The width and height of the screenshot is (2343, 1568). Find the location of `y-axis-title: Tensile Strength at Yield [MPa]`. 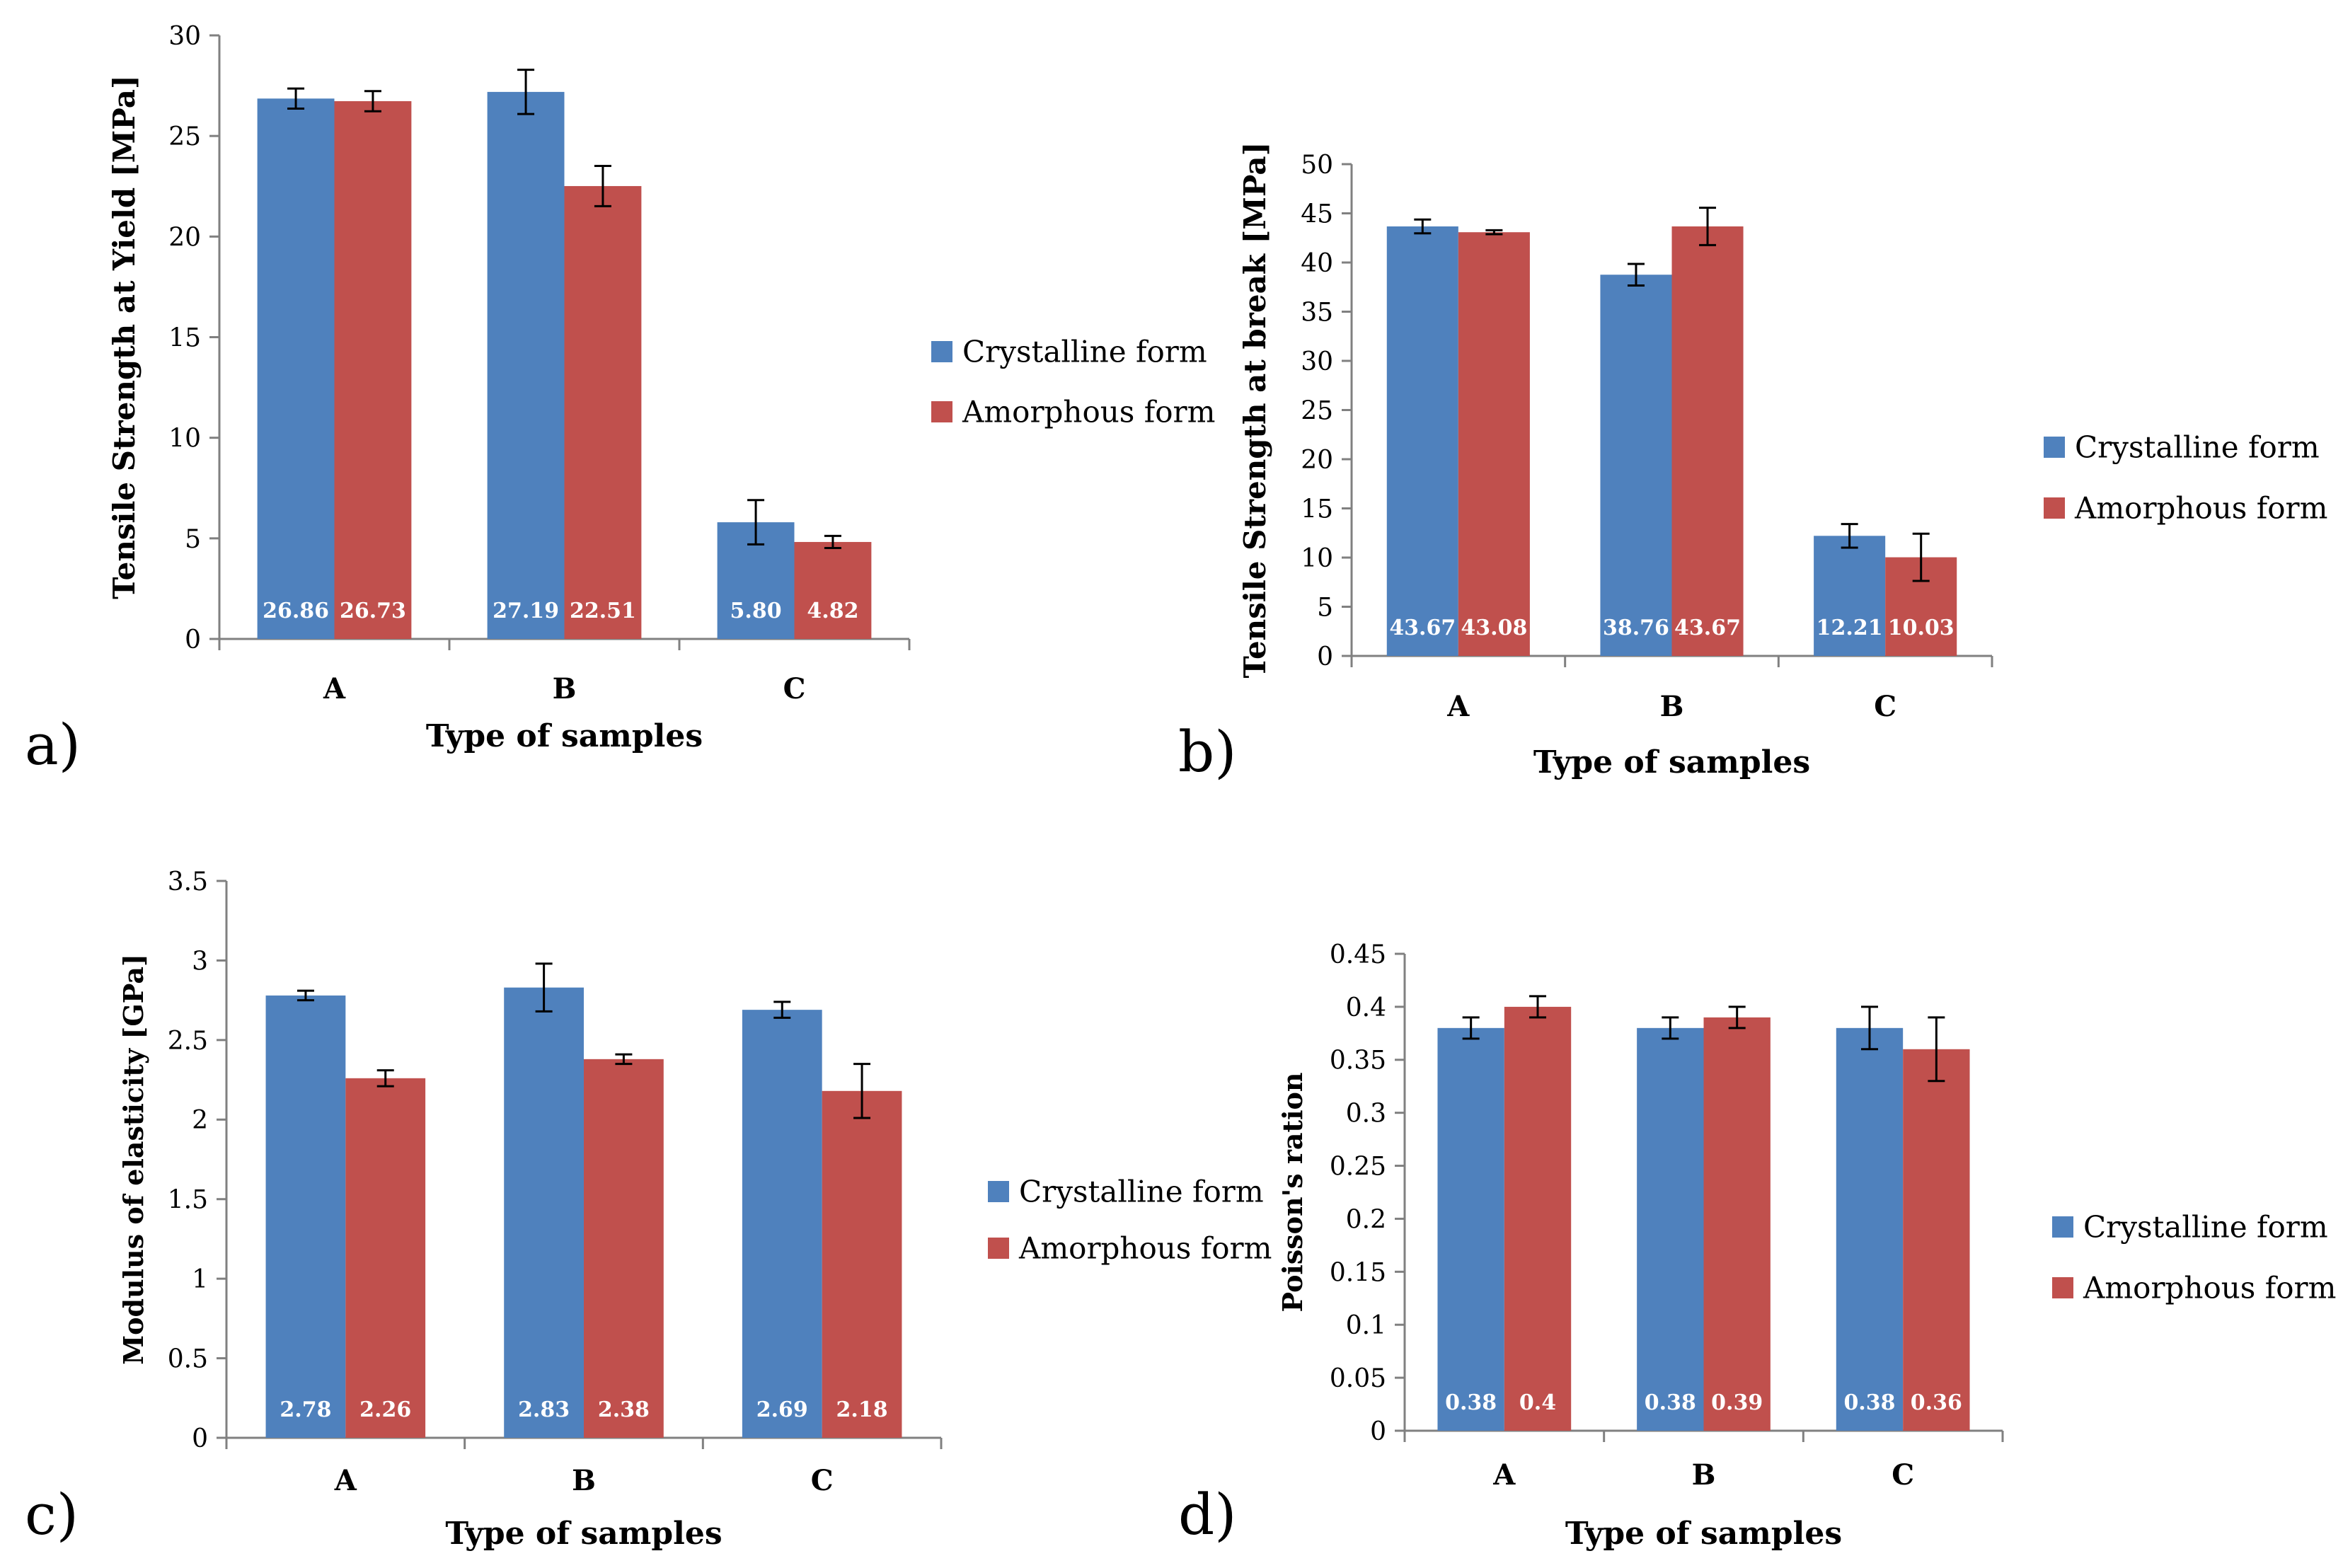

y-axis-title: Tensile Strength at Yield [MPa] is located at coordinates (124, 337).